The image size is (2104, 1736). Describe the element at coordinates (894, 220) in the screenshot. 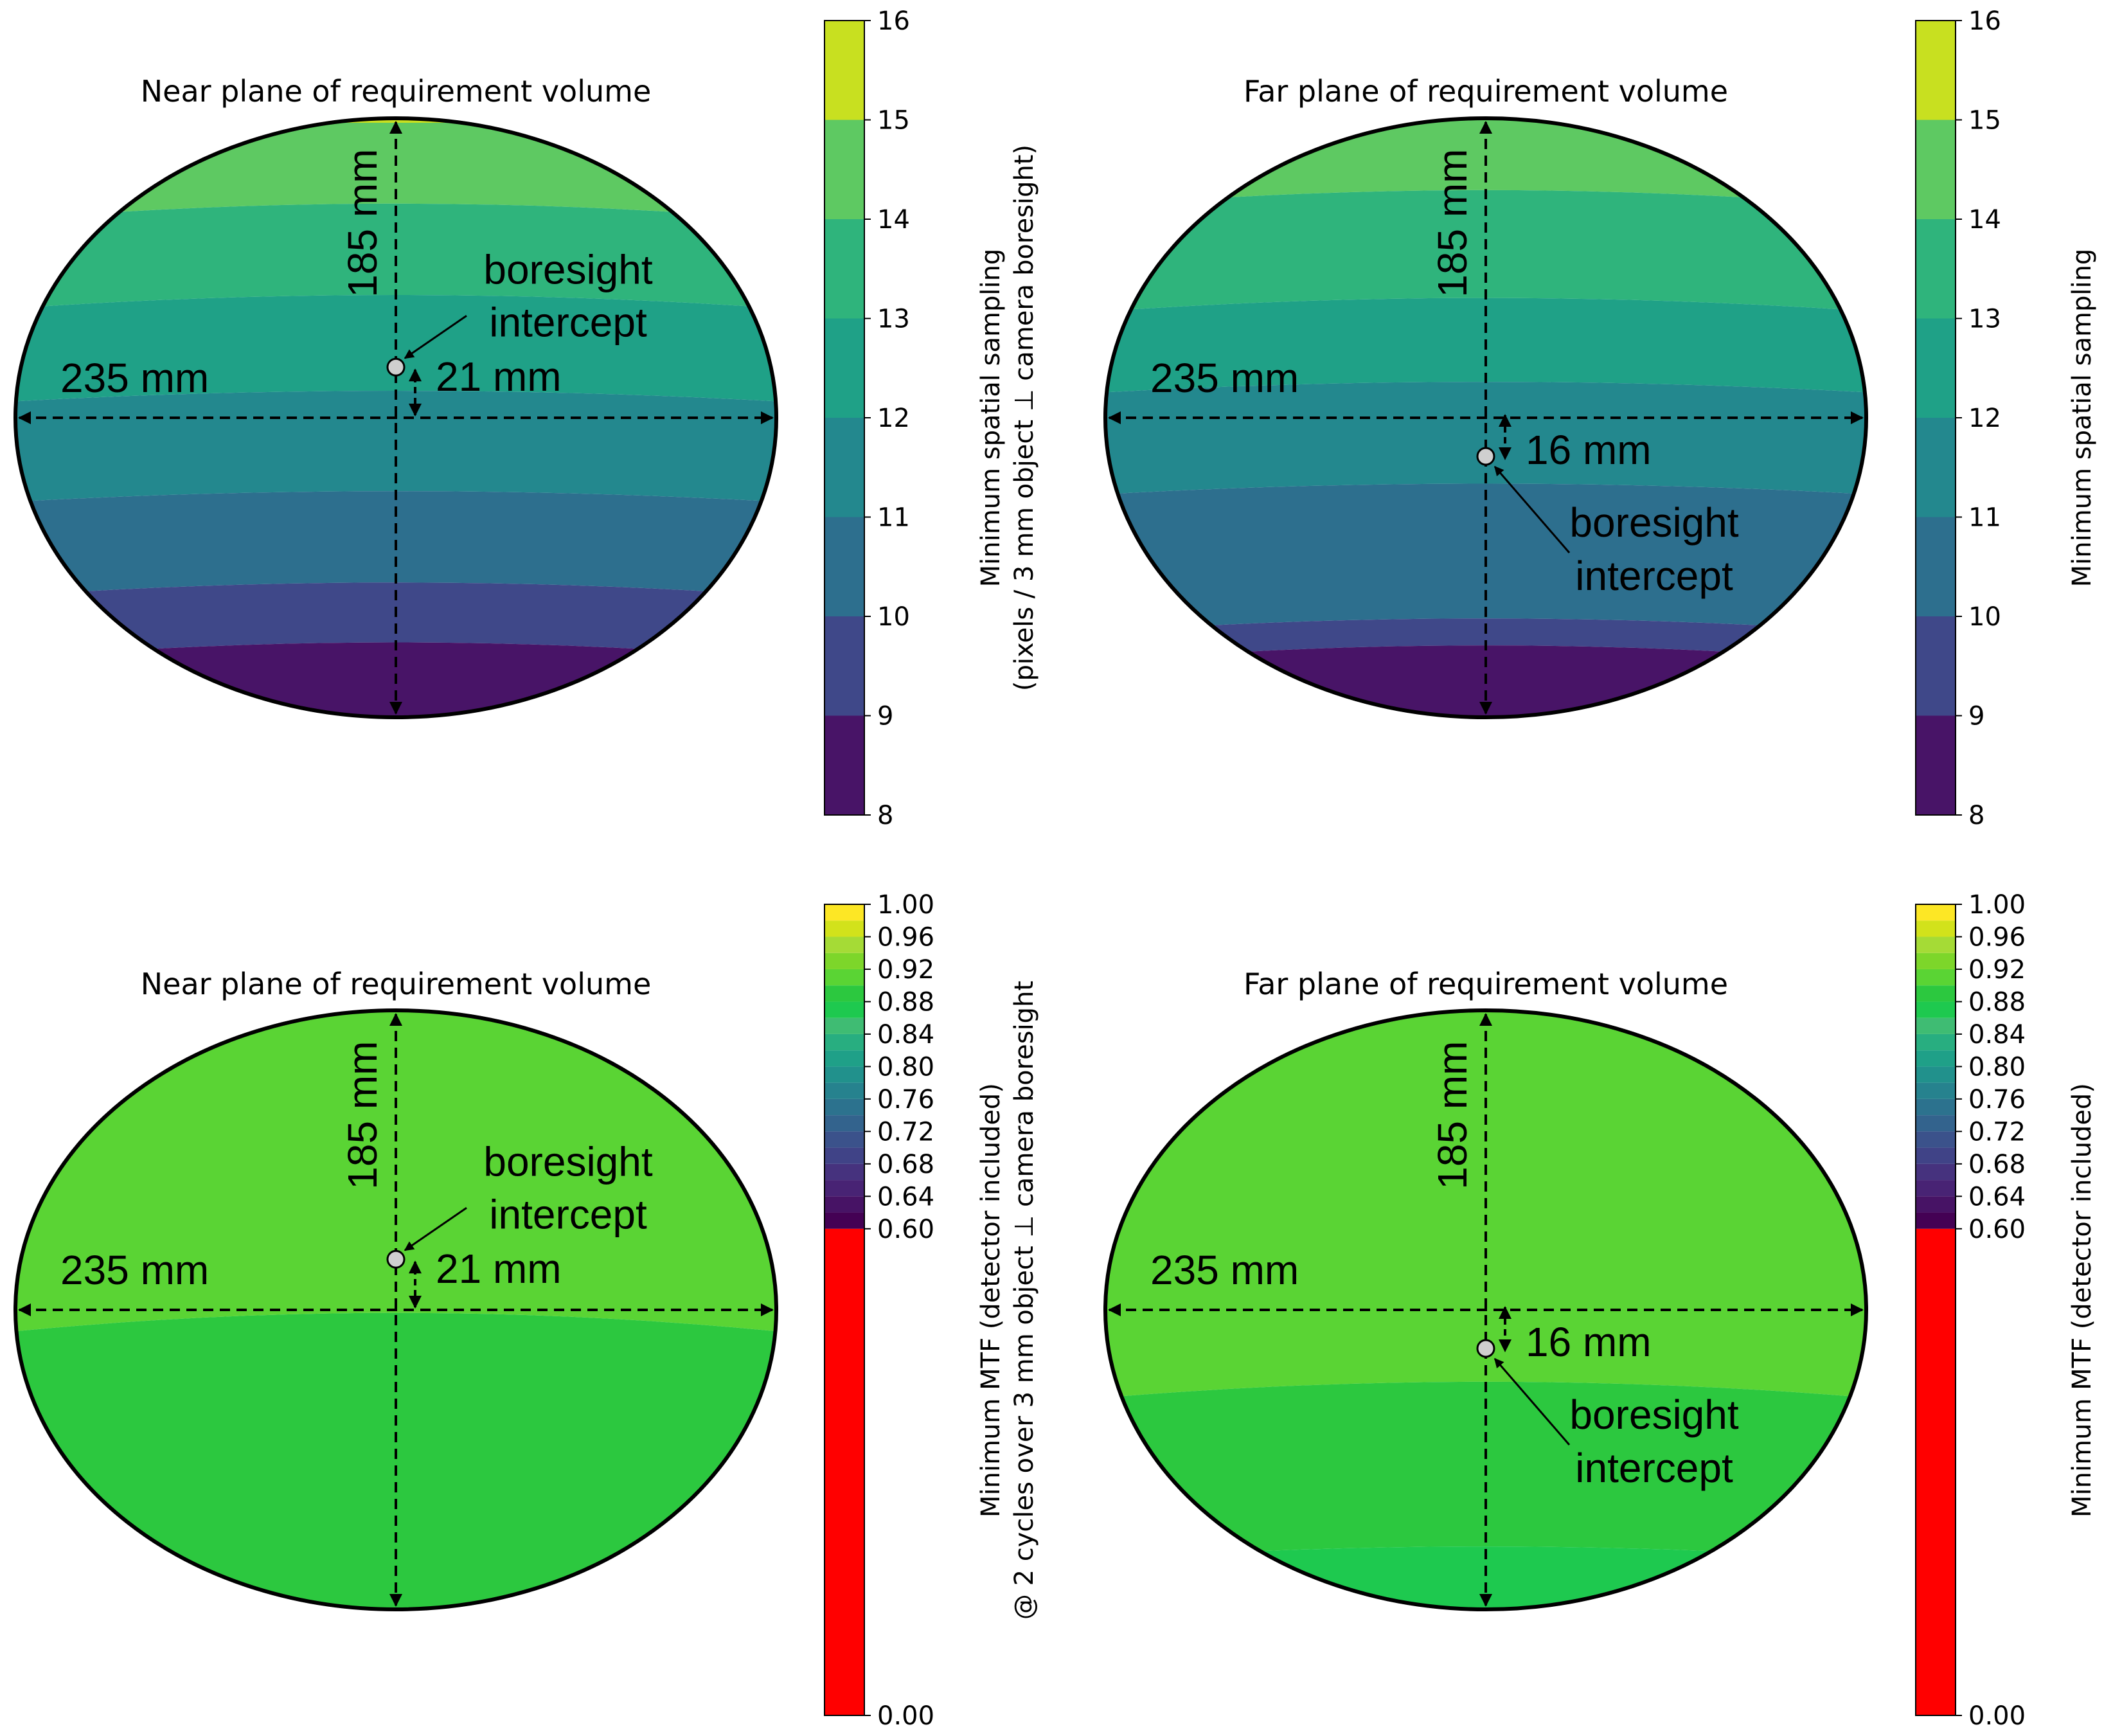

I see `colorbar-tick-label: 14` at that location.